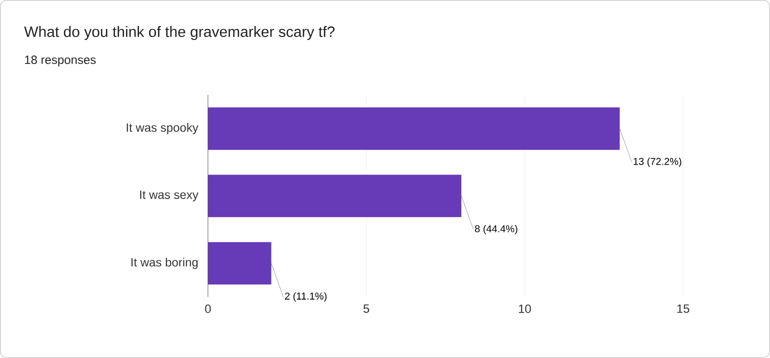 Image resolution: width=770 pixels, height=358 pixels. Describe the element at coordinates (162, 128) in the screenshot. I see `y-tick-label: It was spooky` at that location.